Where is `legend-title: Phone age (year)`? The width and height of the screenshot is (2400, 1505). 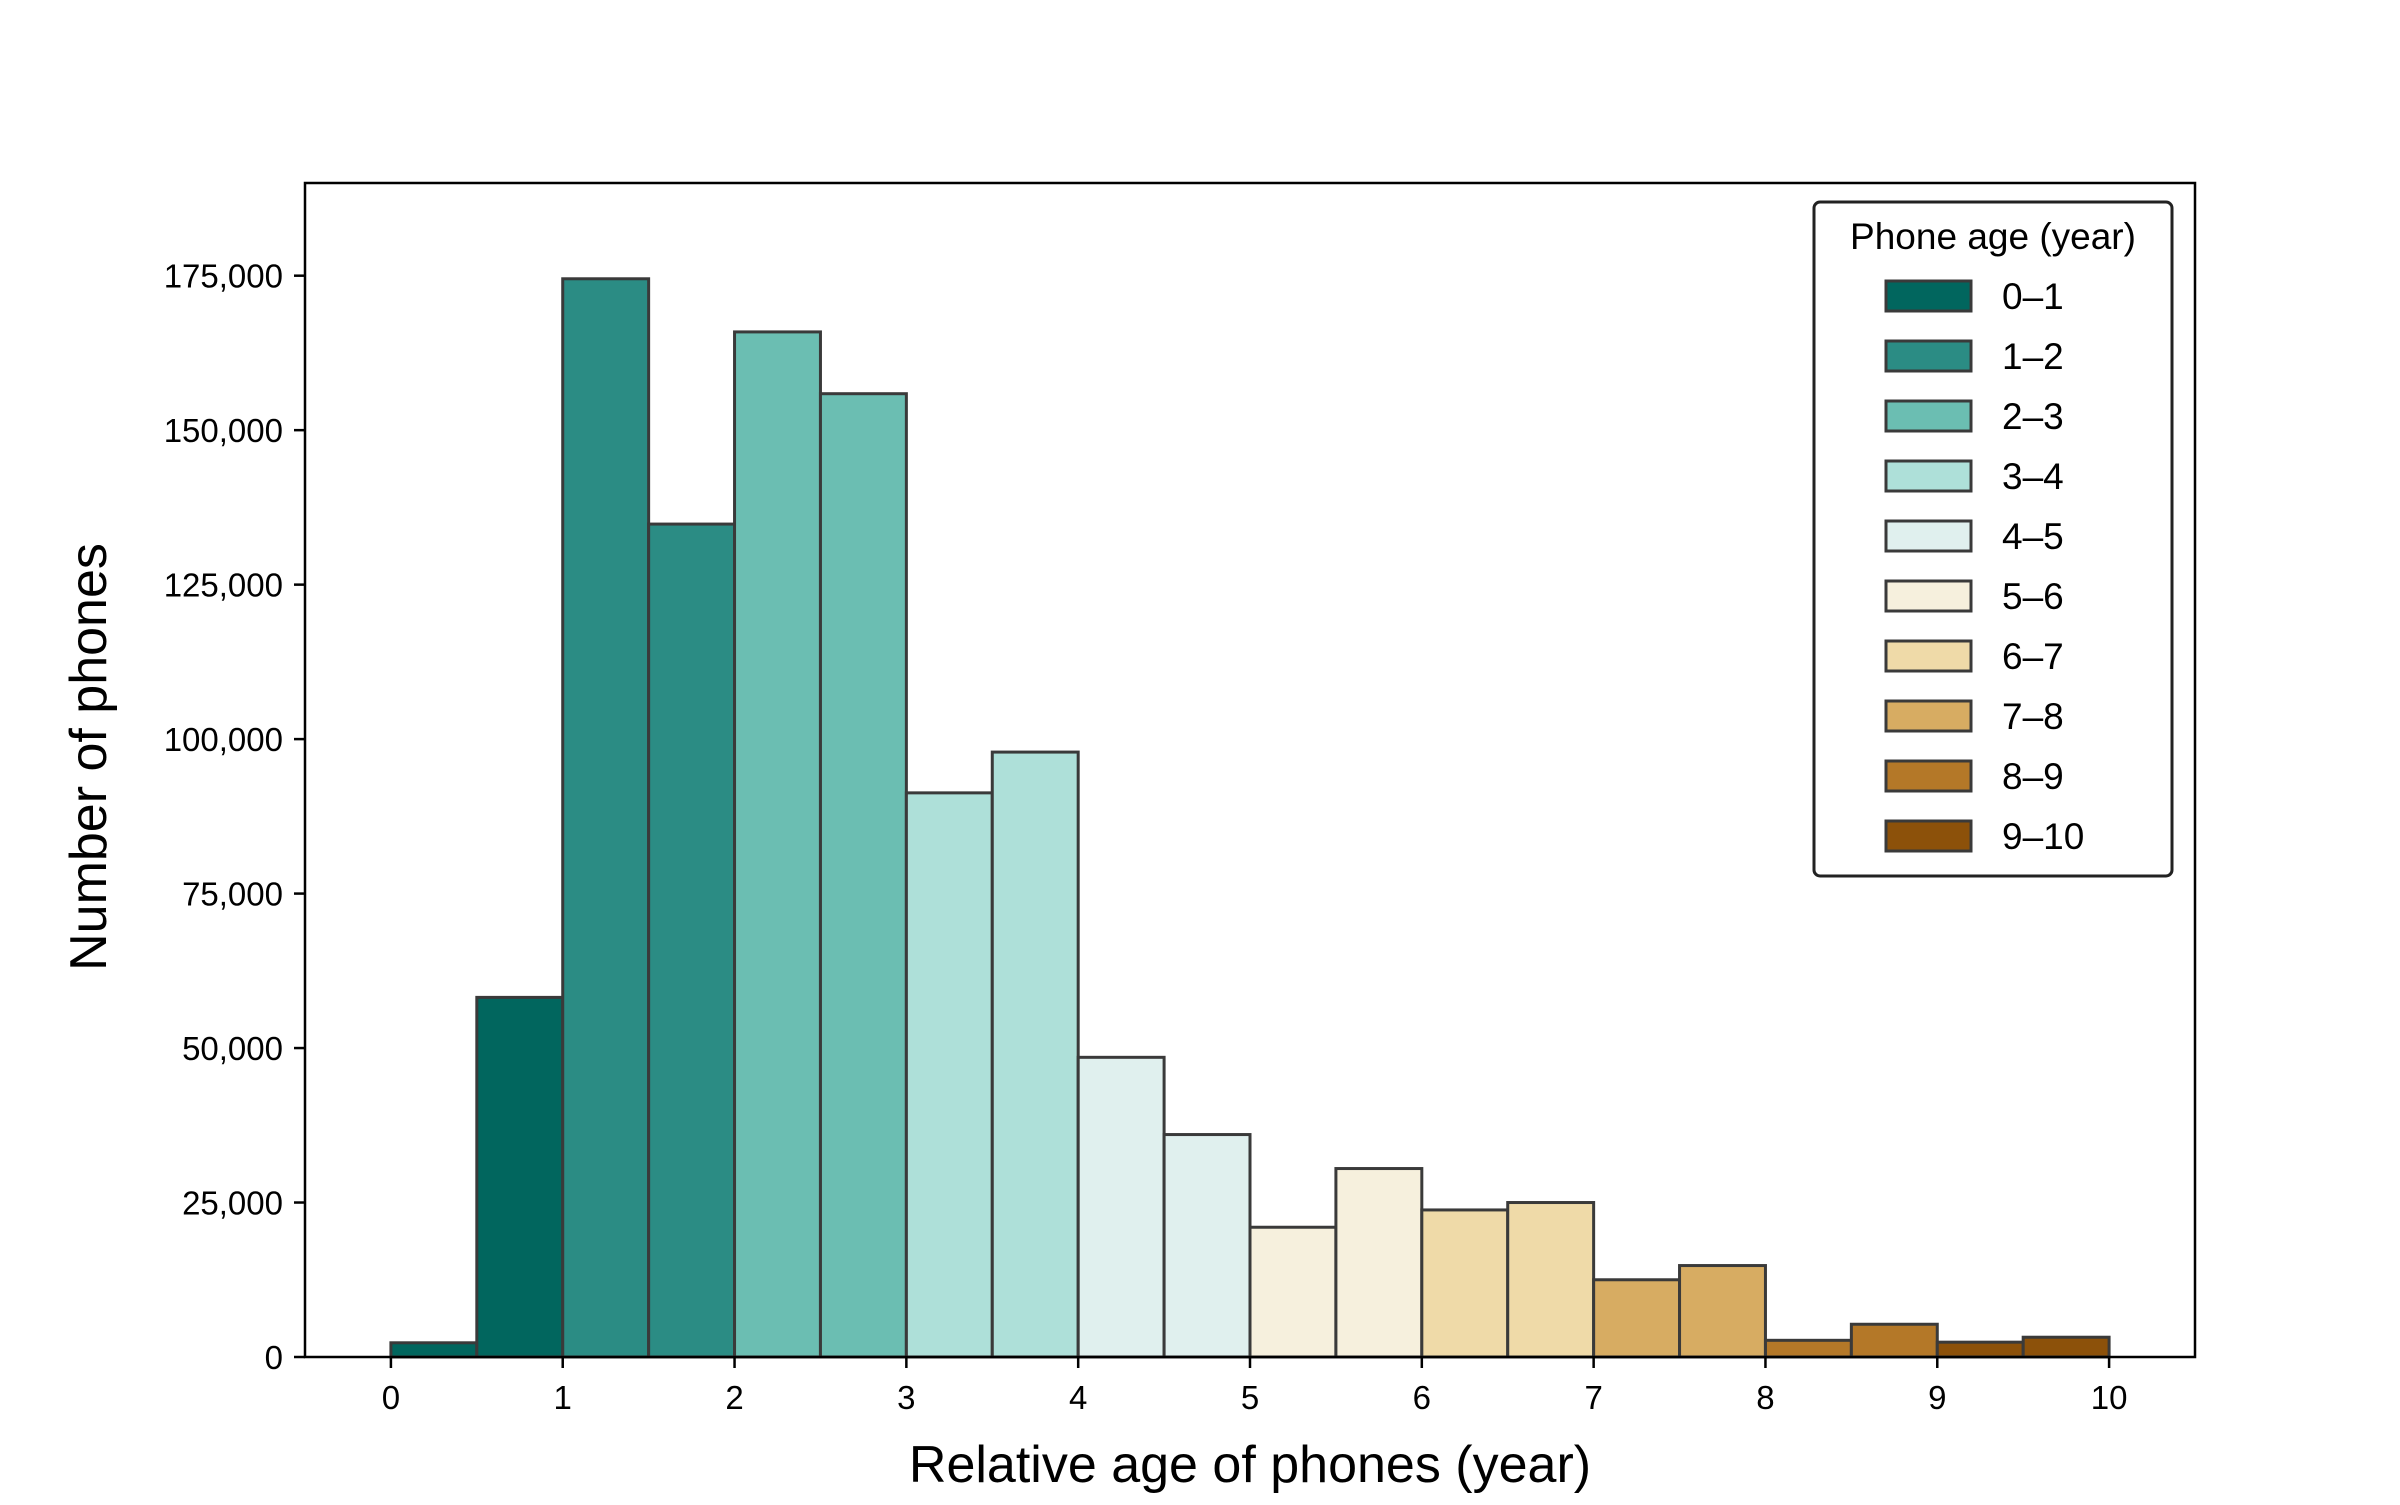
legend-title: Phone age (year) is located at coordinates (1993, 236).